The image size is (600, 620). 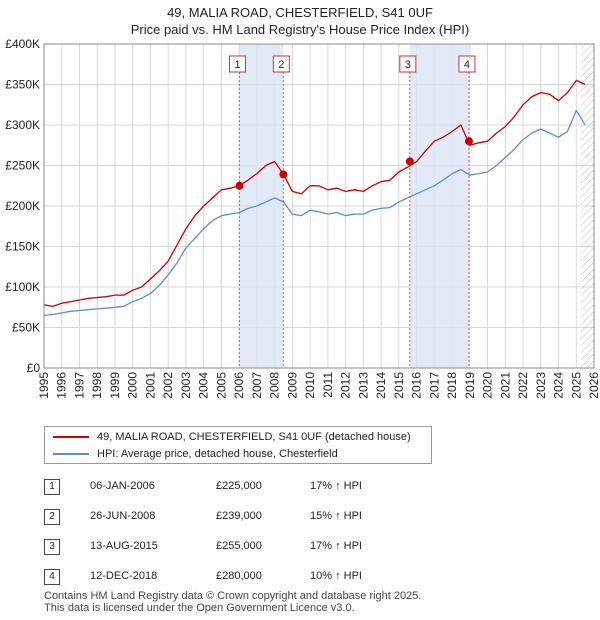 I want to click on title-address: 49, MALIA ROAD, CHESTERFIELD, S41 0UF, so click(x=300, y=12).